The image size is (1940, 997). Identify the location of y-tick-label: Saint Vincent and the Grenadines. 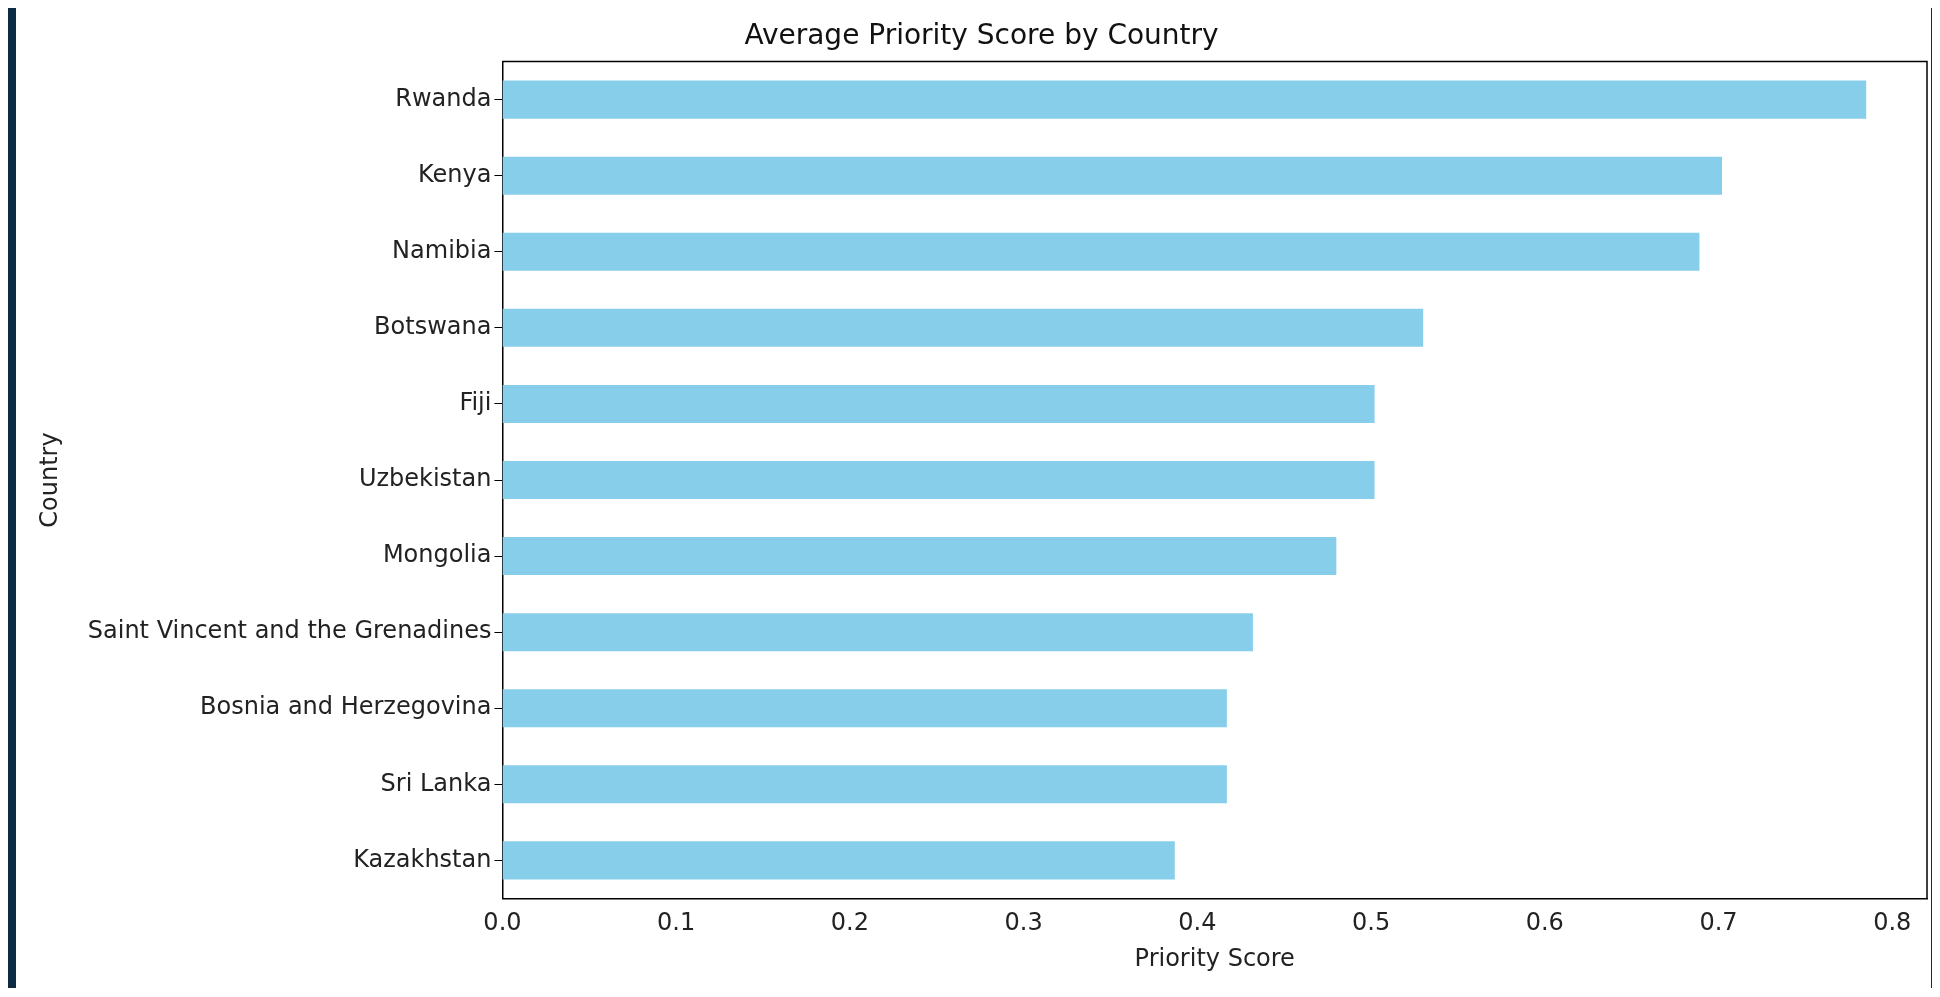
(289, 630).